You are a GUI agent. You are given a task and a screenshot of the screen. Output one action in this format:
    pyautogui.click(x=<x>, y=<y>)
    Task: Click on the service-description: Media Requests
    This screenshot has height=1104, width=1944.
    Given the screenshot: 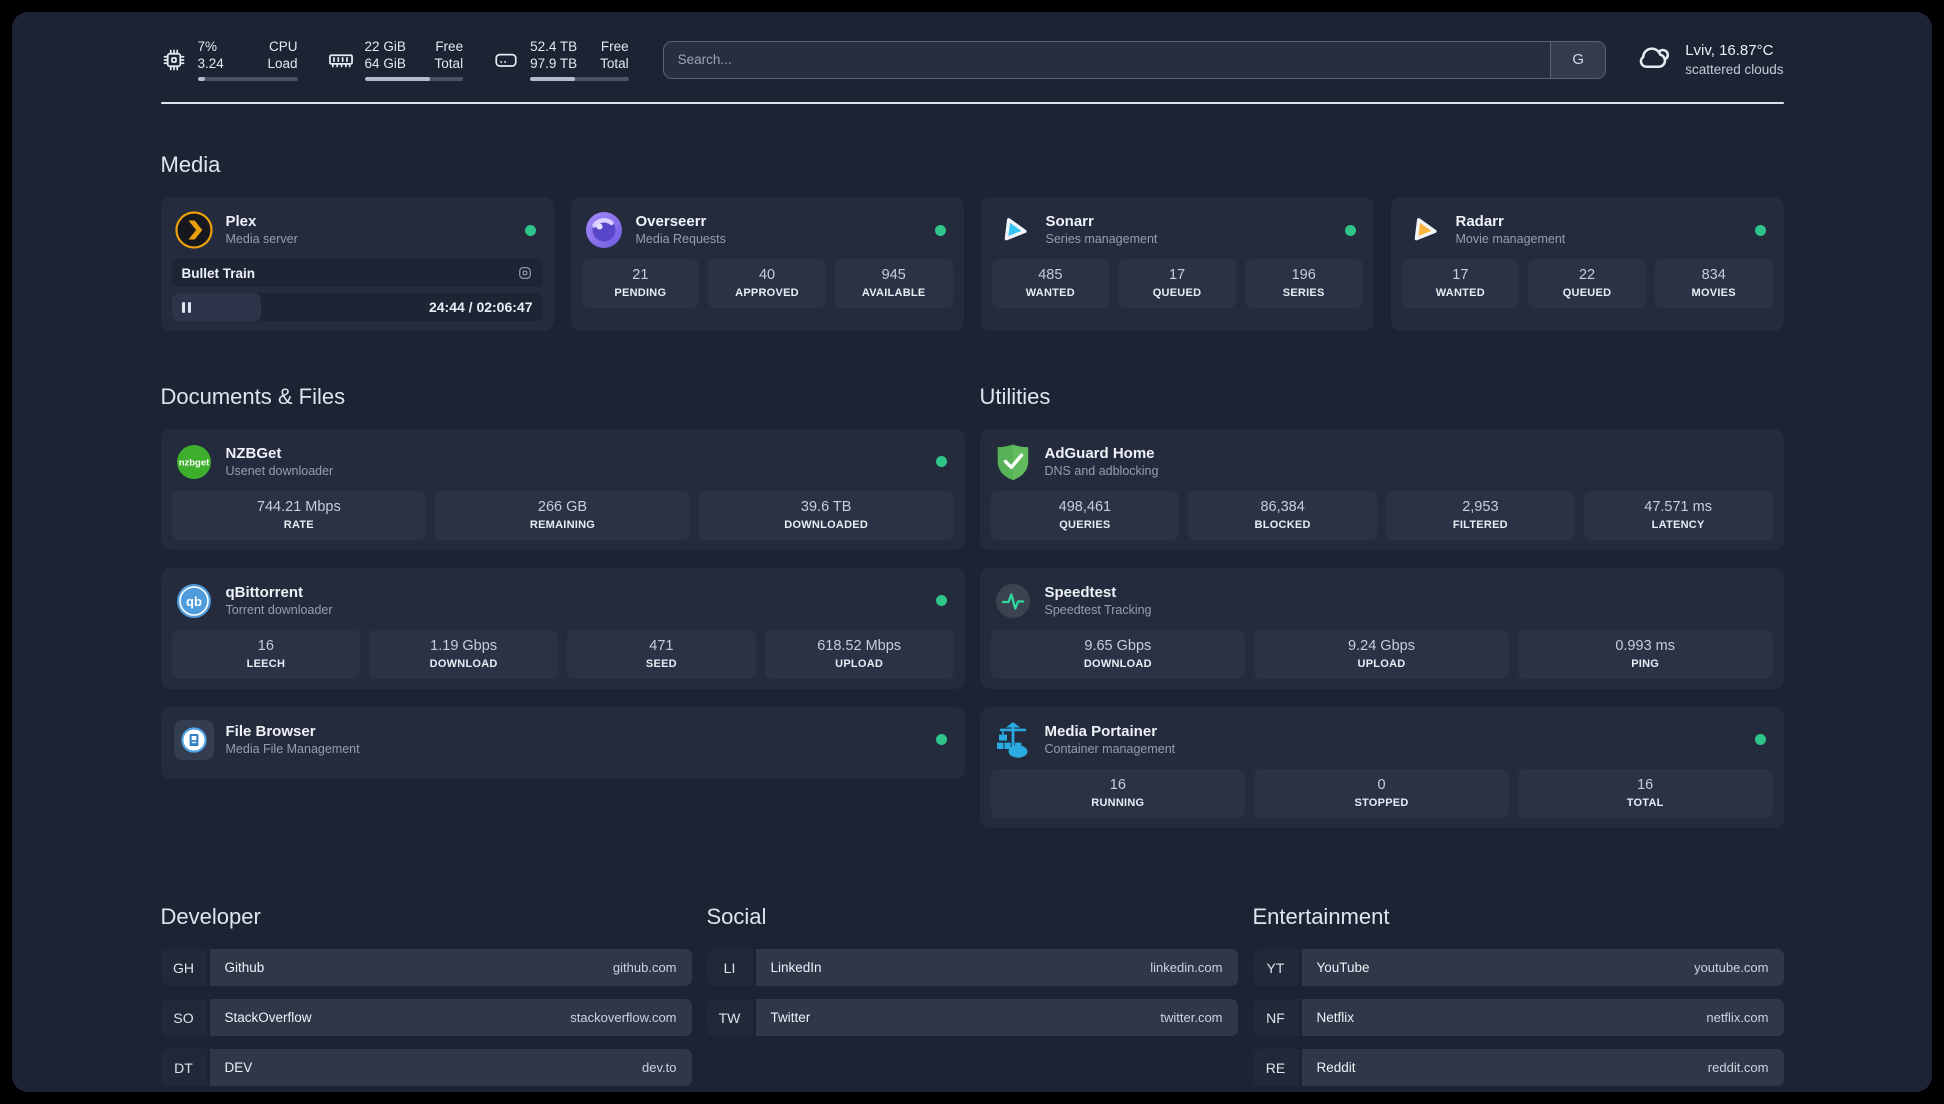 What is the action you would take?
    pyautogui.click(x=680, y=239)
    